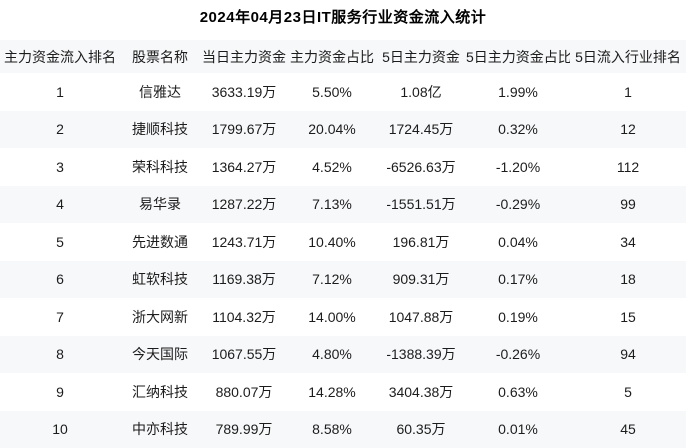 This screenshot has height=448, width=686. I want to click on header-cell-6: 5日流入行业排名, so click(628, 56).